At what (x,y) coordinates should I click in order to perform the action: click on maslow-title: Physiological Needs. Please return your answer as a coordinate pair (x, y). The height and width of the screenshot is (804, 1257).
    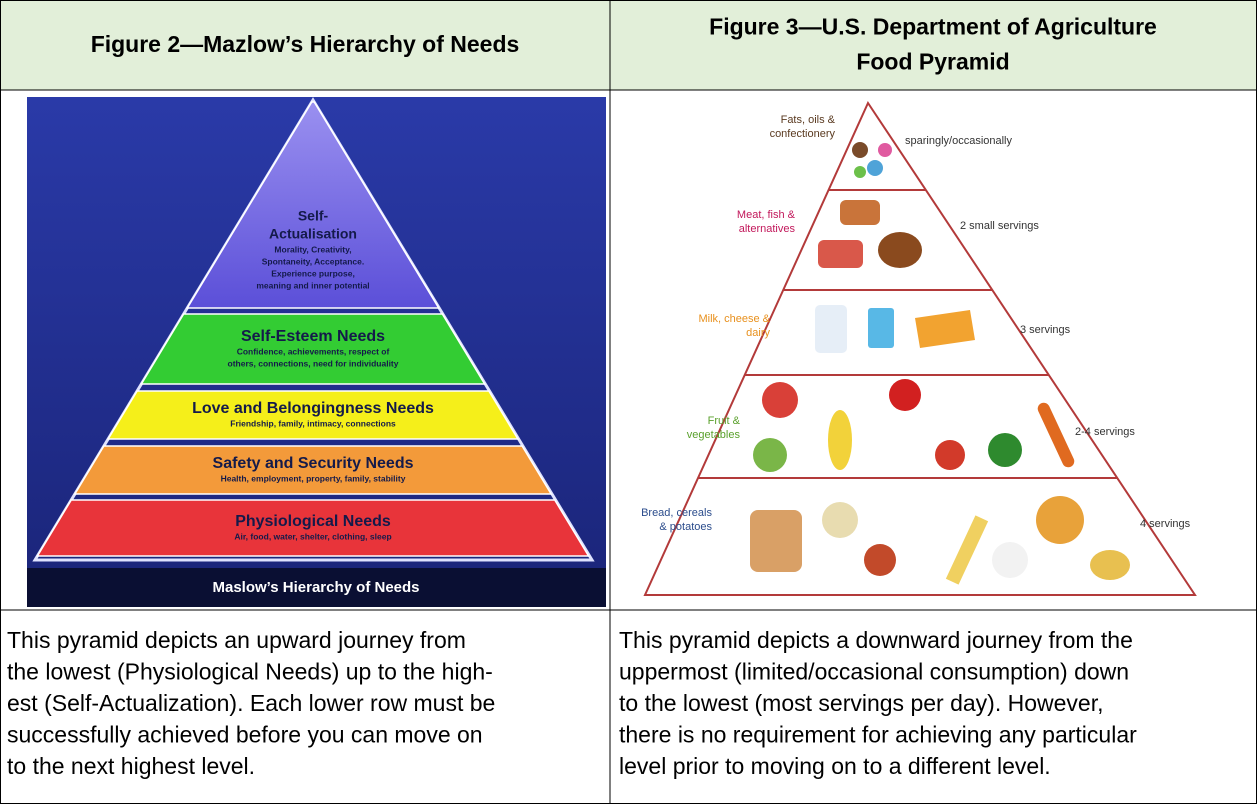
    Looking at the image, I should click on (313, 521).